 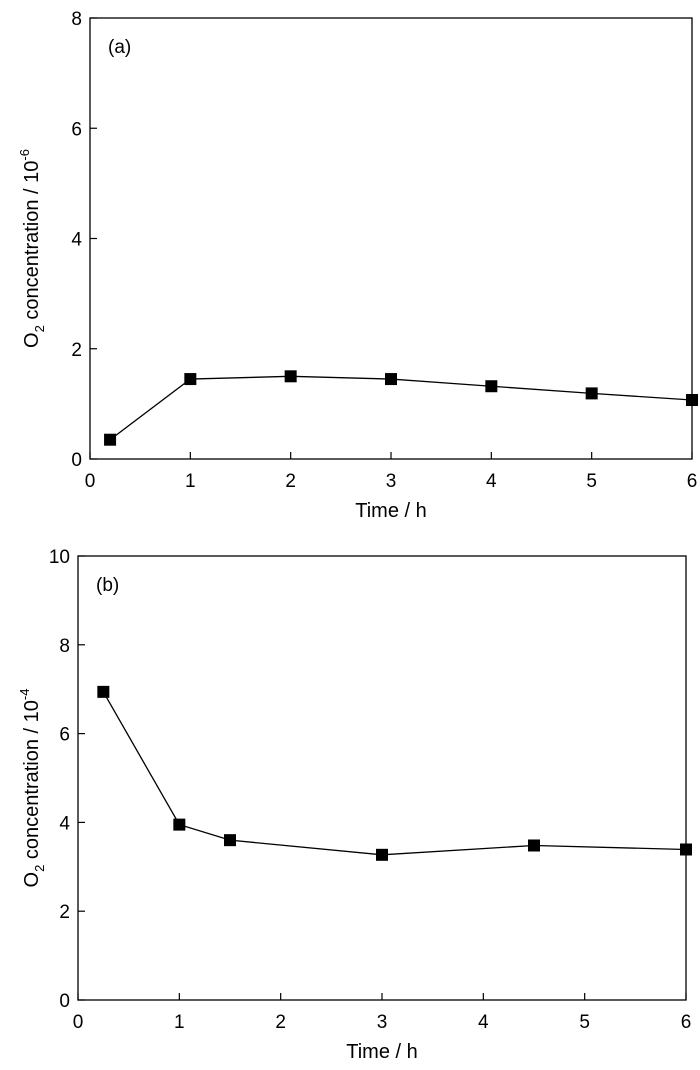 I want to click on panel-label: (b), so click(x=107, y=585).